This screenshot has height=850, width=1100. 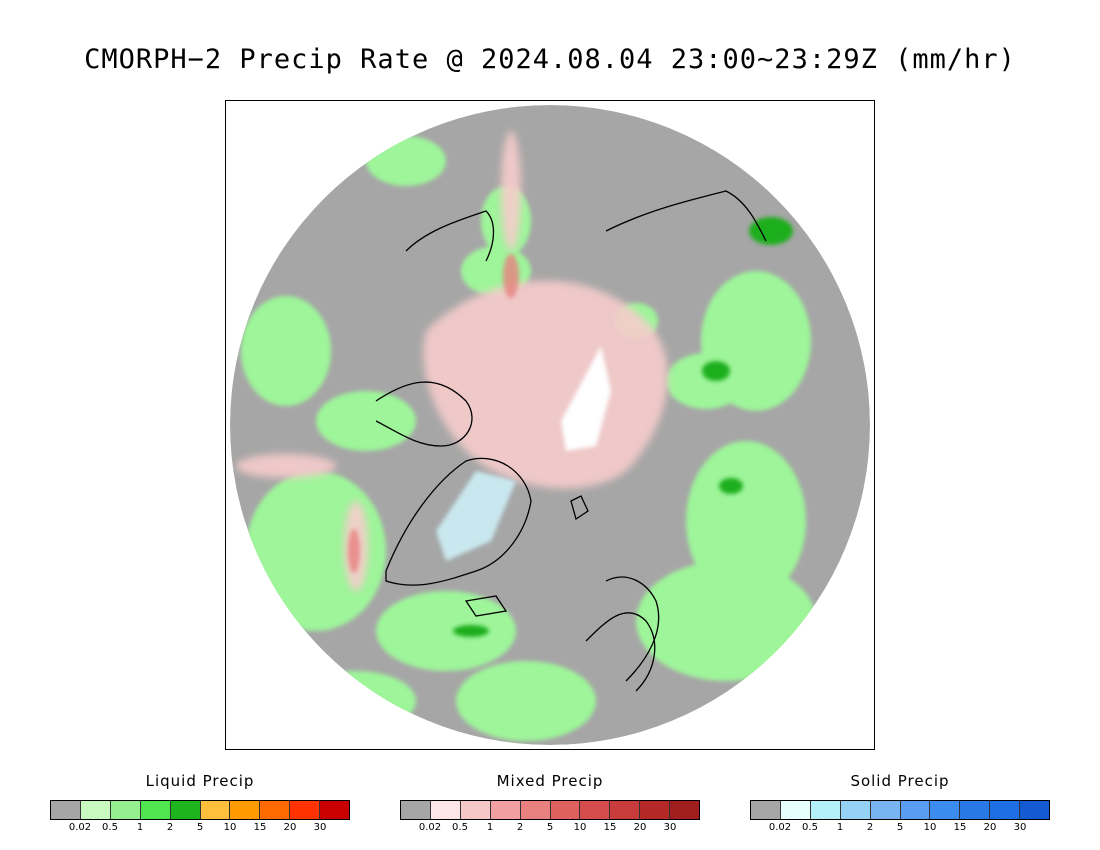 I want to click on legend-solid-swatches, so click(x=900, y=810).